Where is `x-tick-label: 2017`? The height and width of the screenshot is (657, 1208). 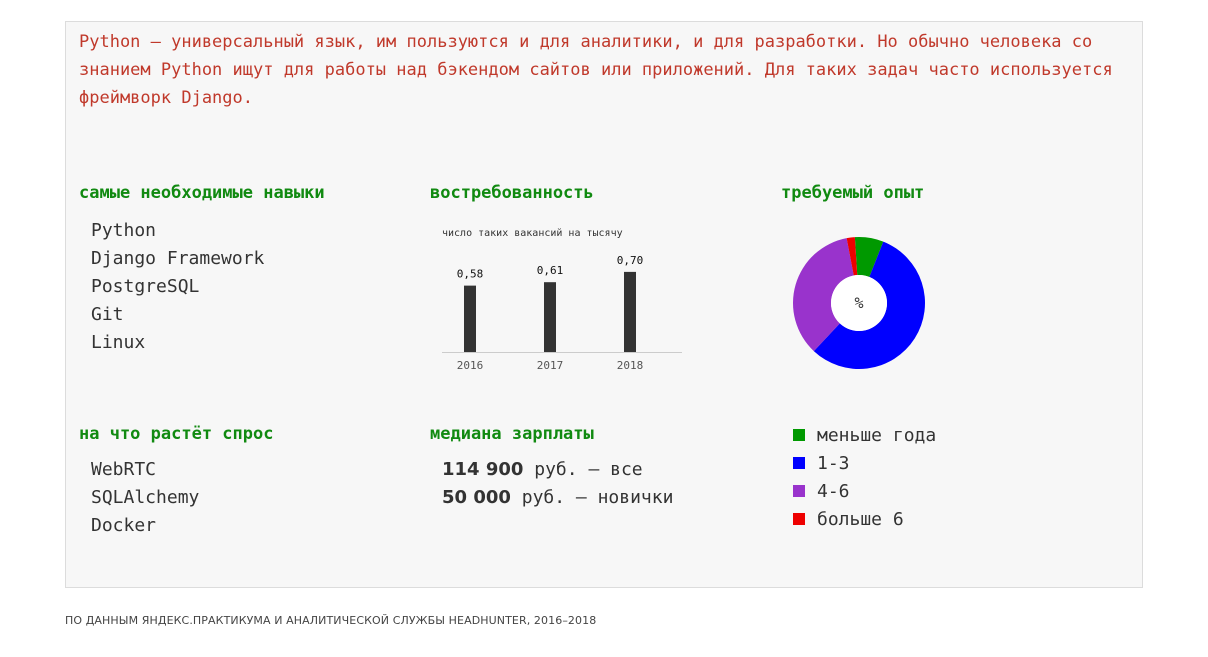 x-tick-label: 2017 is located at coordinates (550, 365).